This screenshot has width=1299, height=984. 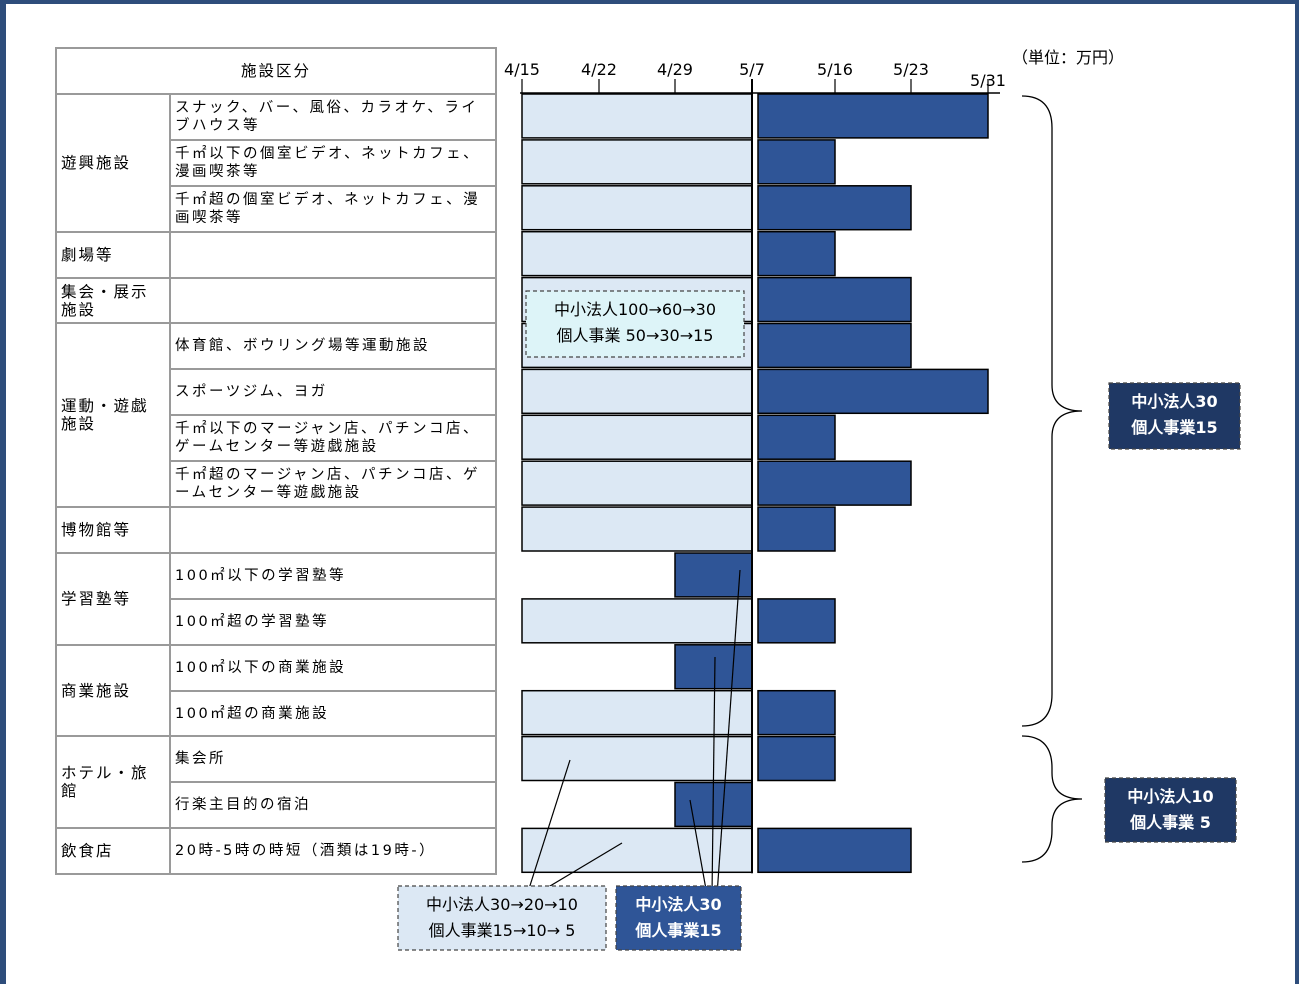 I want to click on subcategory-cell: 100㎡以下の商業施設, so click(x=333, y=667).